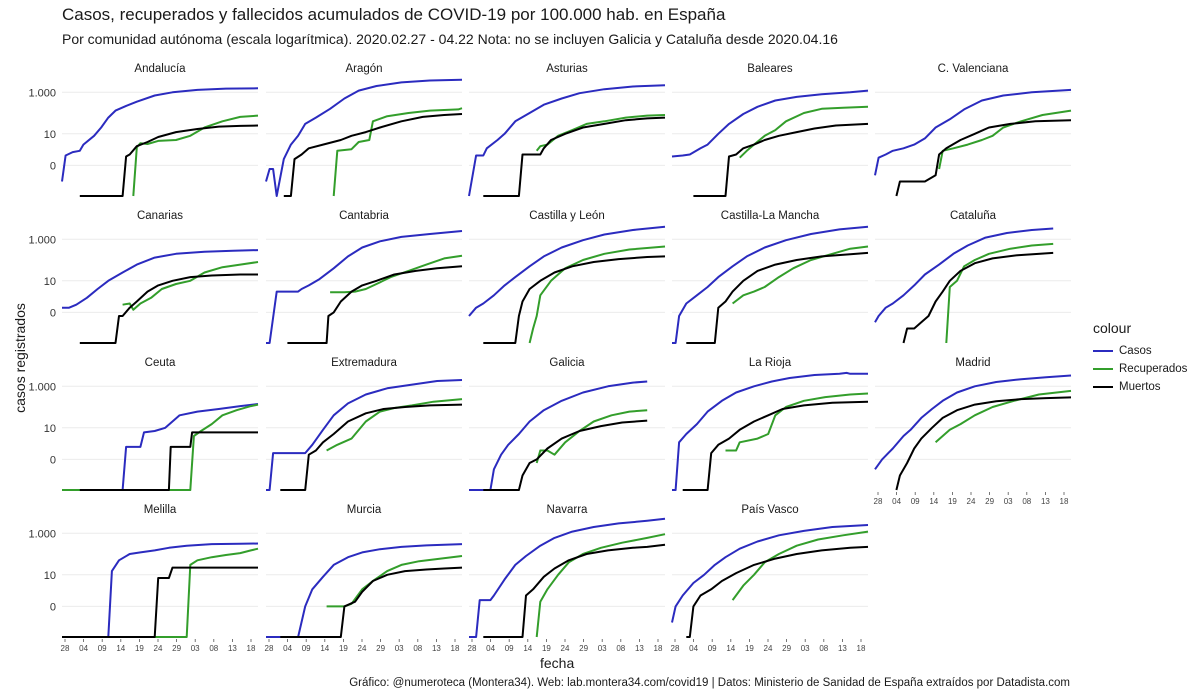  I want to click on legend-key-casos, so click(1103, 351).